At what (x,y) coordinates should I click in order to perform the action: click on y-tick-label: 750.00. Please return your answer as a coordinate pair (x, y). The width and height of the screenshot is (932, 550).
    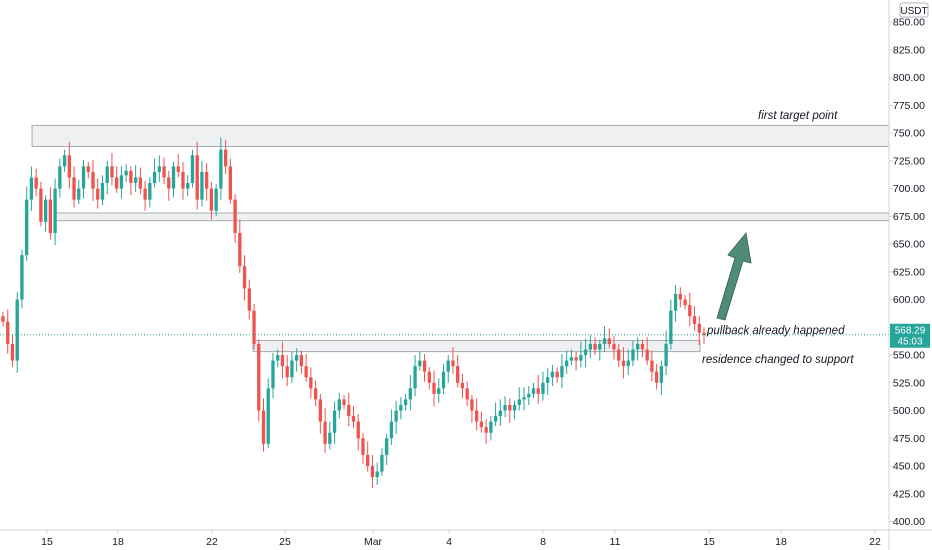
    Looking at the image, I should click on (909, 134).